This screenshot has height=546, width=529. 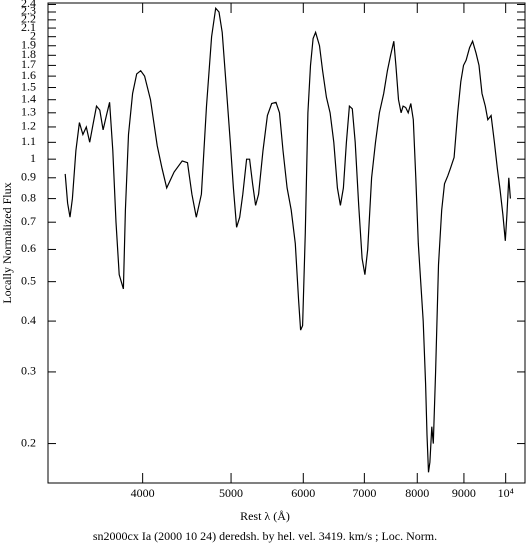 What do you see at coordinates (33, 35) in the screenshot?
I see `y-tick-label: 2` at bounding box center [33, 35].